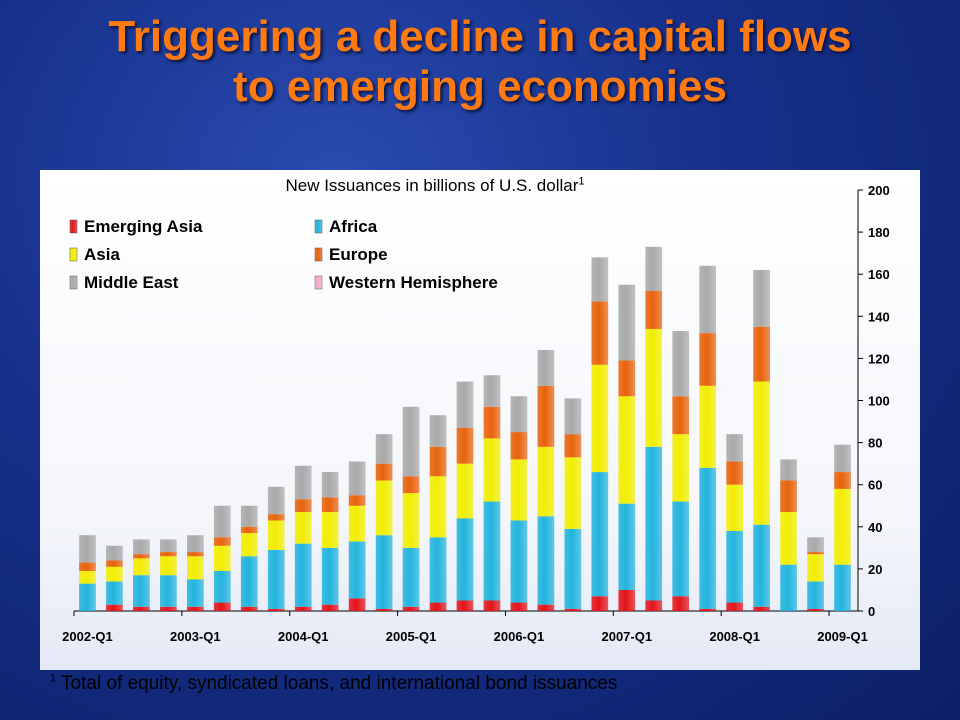 Image resolution: width=960 pixels, height=720 pixels. I want to click on y-tick-label: 160, so click(879, 274).